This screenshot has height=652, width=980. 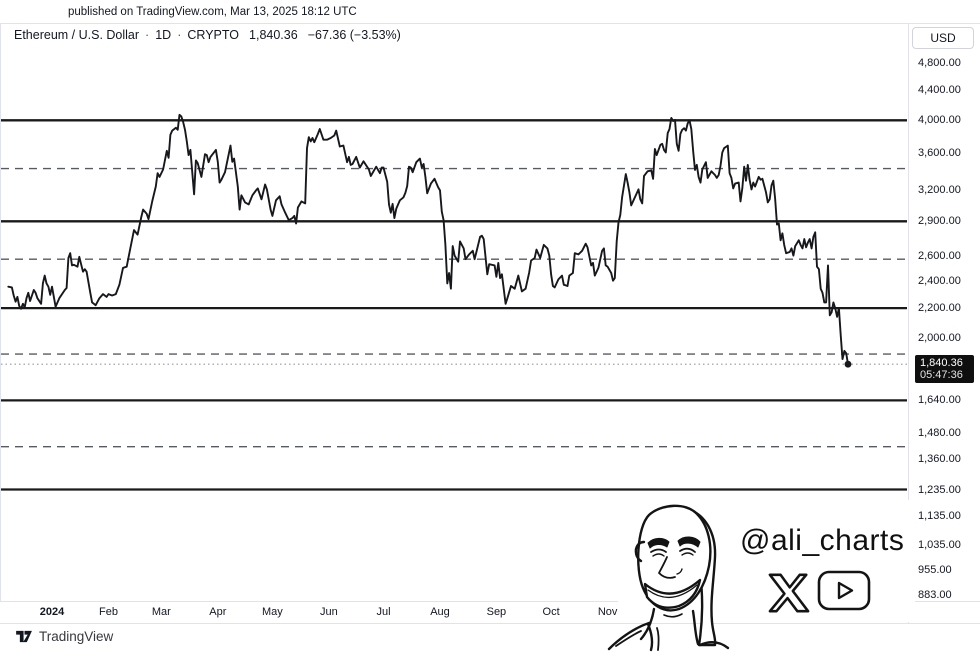 I want to click on time-tick-Jun: Jun, so click(x=329, y=612).